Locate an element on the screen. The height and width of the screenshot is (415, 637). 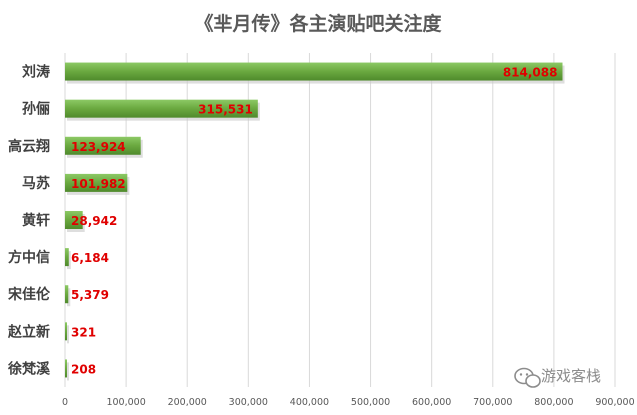
x-tick-label: 400,000 is located at coordinates (309, 402).